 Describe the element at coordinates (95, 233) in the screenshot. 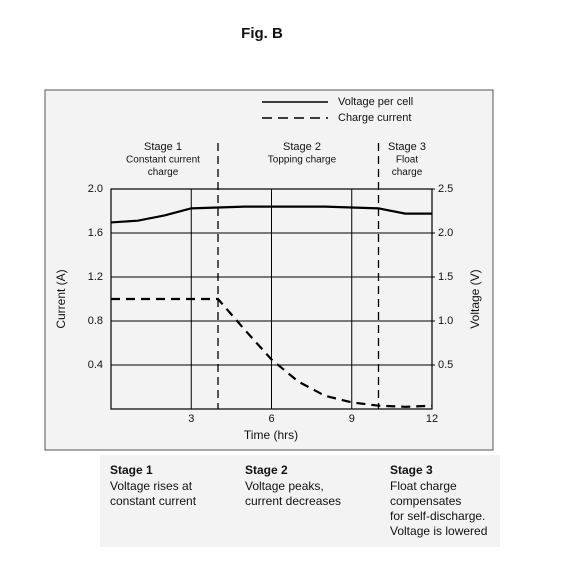

I see `y-tick-label: 1.6` at that location.